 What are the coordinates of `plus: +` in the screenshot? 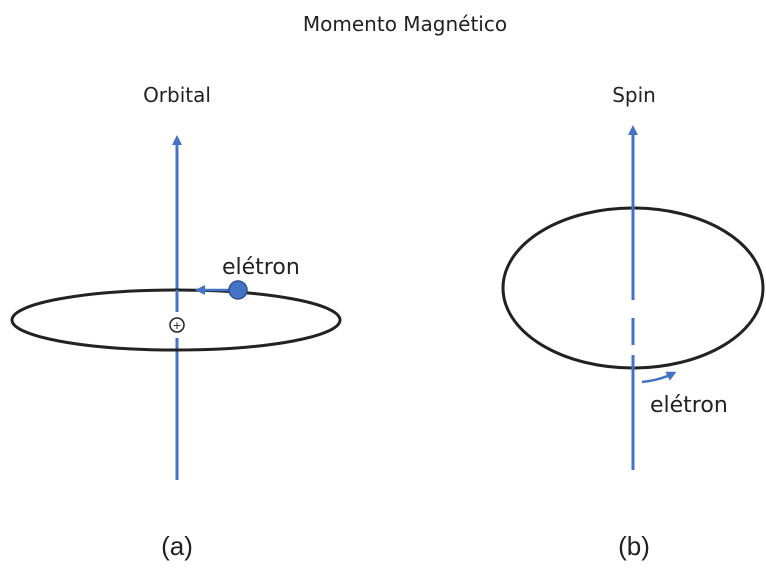 It's located at (176, 325).